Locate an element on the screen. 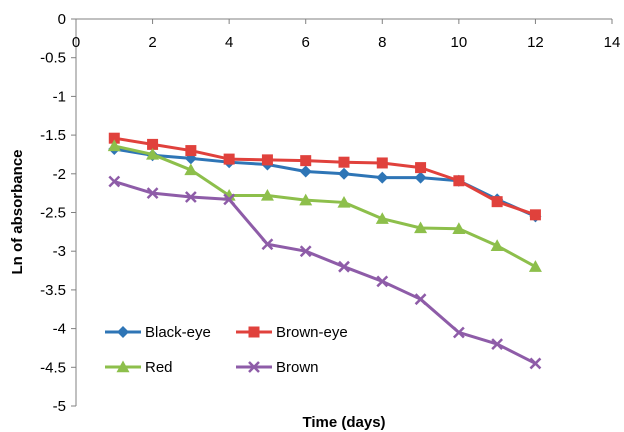 Image resolution: width=624 pixels, height=432 pixels. x-tick-label: 0 is located at coordinates (76, 42).